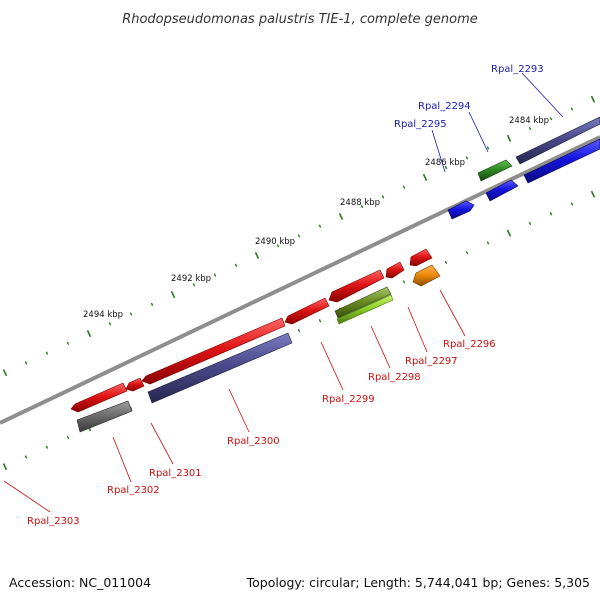  What do you see at coordinates (444, 106) in the screenshot?
I see `gene-label-rpal-2294: Rpal_2294` at bounding box center [444, 106].